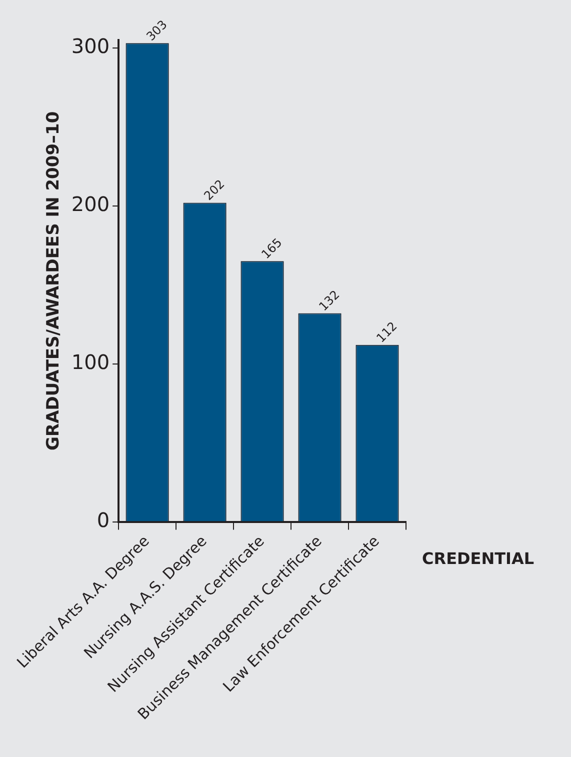  I want to click on x-axis-title: CREDENTIAL, so click(478, 558).